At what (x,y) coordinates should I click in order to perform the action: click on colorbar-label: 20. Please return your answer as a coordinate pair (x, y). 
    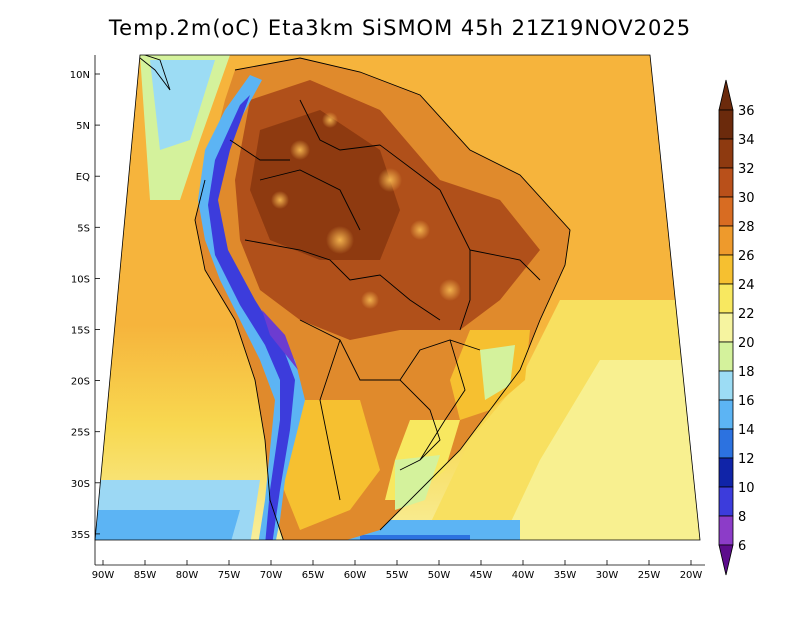
    Looking at the image, I should click on (746, 343).